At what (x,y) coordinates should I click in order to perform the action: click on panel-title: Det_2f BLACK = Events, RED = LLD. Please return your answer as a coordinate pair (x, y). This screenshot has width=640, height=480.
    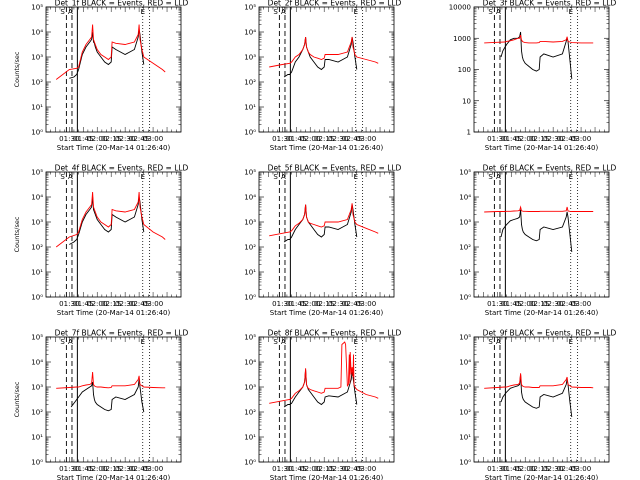
    Looking at the image, I should click on (335, 4).